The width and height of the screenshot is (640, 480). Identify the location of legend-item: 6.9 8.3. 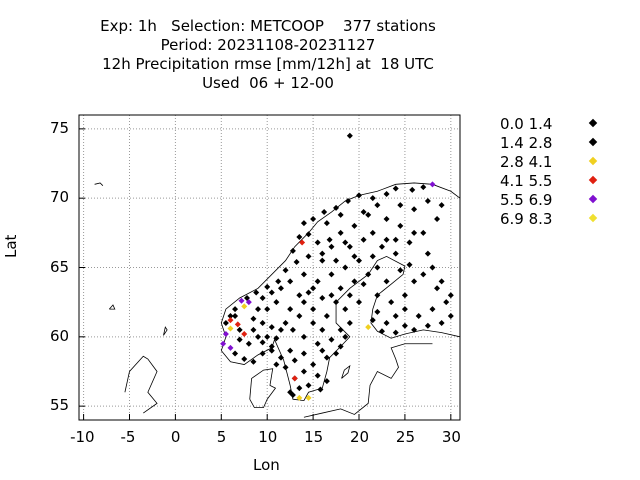
(560, 219).